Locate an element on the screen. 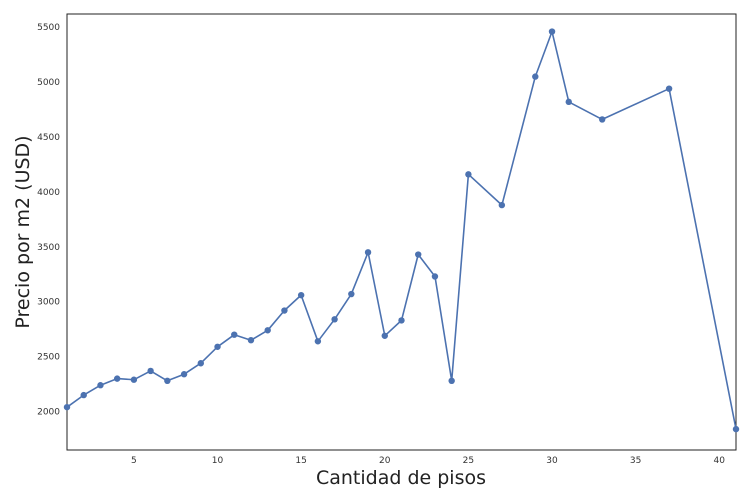 This screenshot has width=750, height=502. y-tick-label: 3500 is located at coordinates (48, 248).